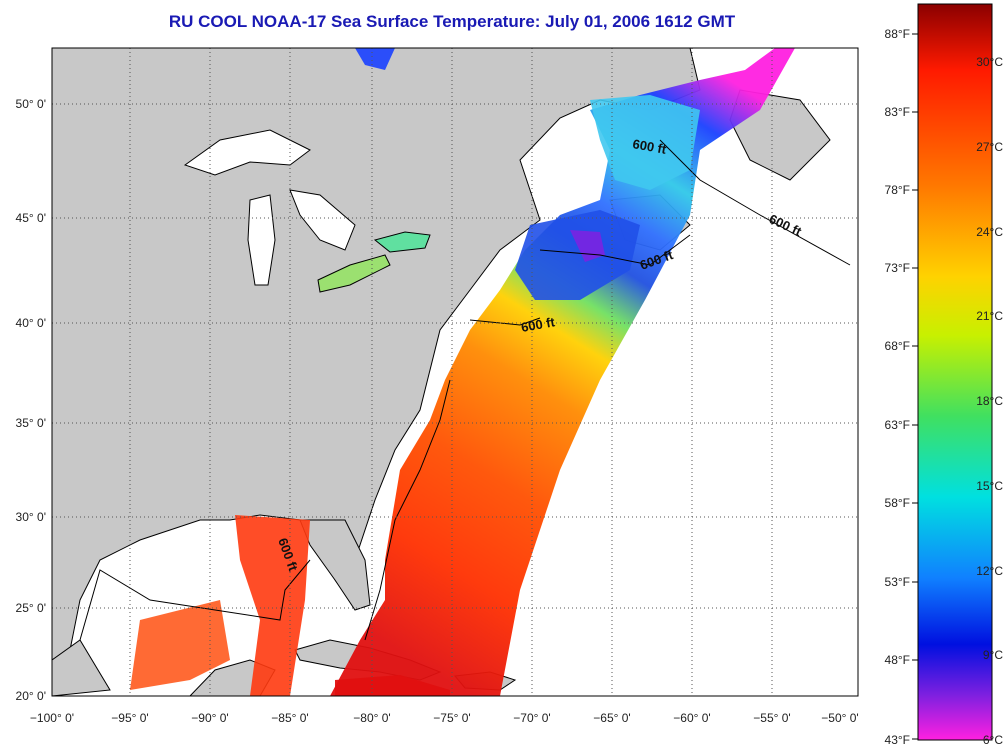 This screenshot has width=1008, height=754. I want to click on fahrenheit-label: 73°F, so click(897, 268).